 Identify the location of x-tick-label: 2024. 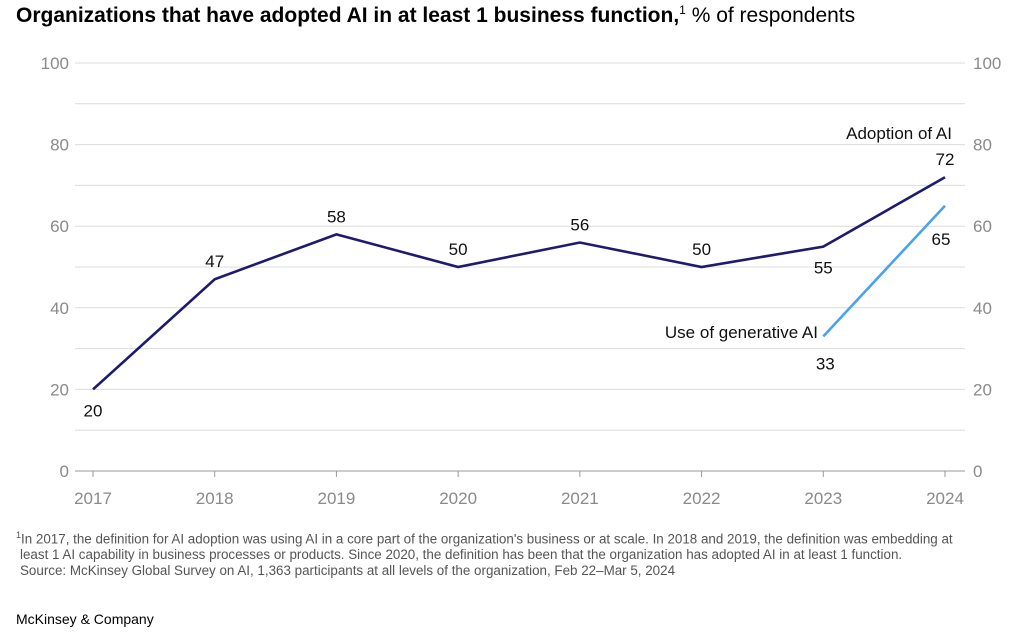
(945, 498).